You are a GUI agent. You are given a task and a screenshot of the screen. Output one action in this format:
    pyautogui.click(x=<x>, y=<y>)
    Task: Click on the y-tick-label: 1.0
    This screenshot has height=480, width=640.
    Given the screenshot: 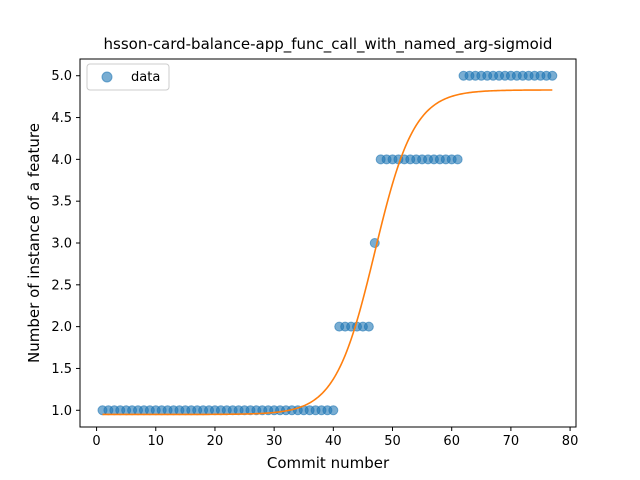 What is the action you would take?
    pyautogui.click(x=61, y=411)
    